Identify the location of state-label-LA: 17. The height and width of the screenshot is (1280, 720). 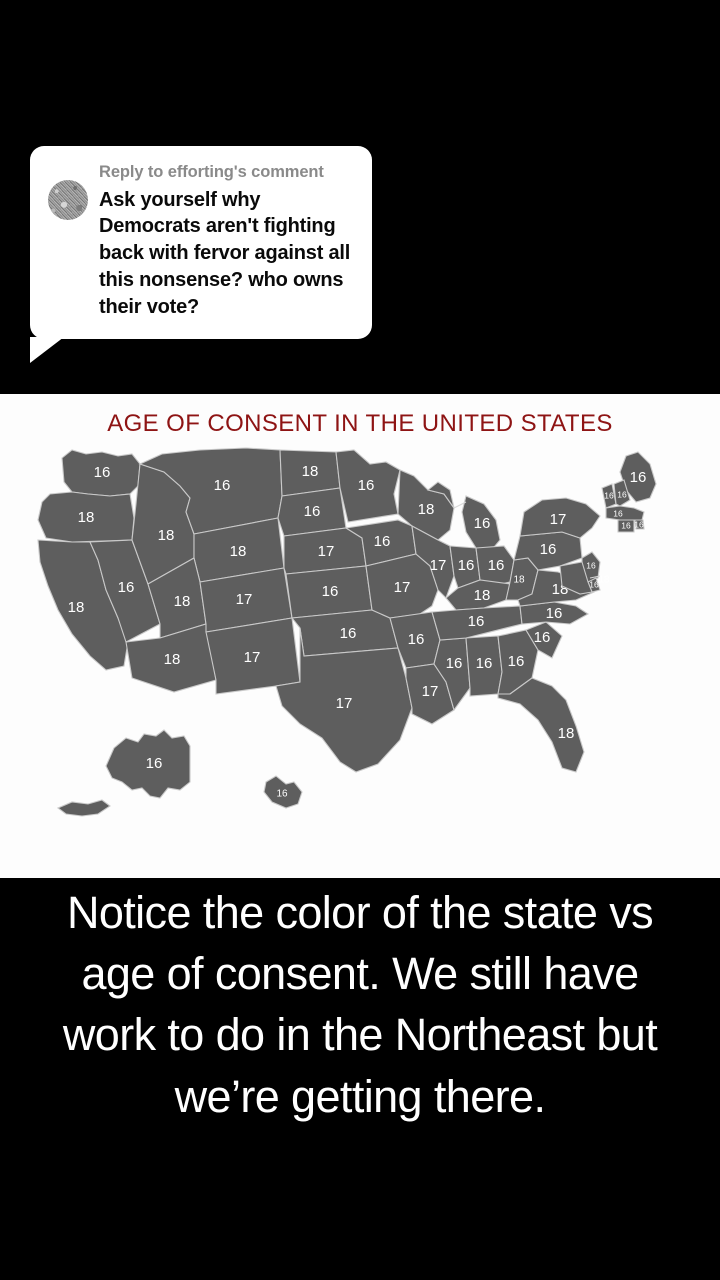
(430, 691).